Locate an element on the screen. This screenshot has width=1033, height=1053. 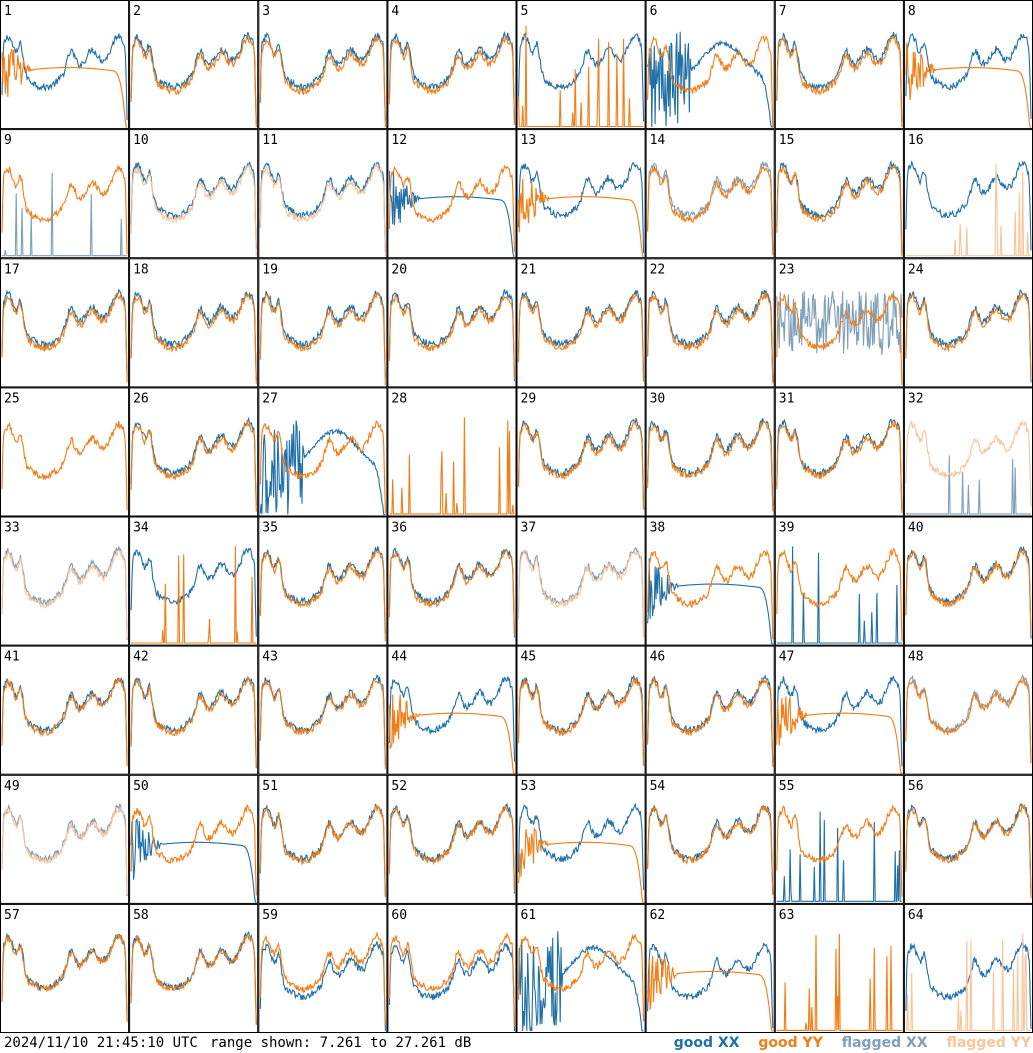
tile-label: 60 is located at coordinates (399, 915).